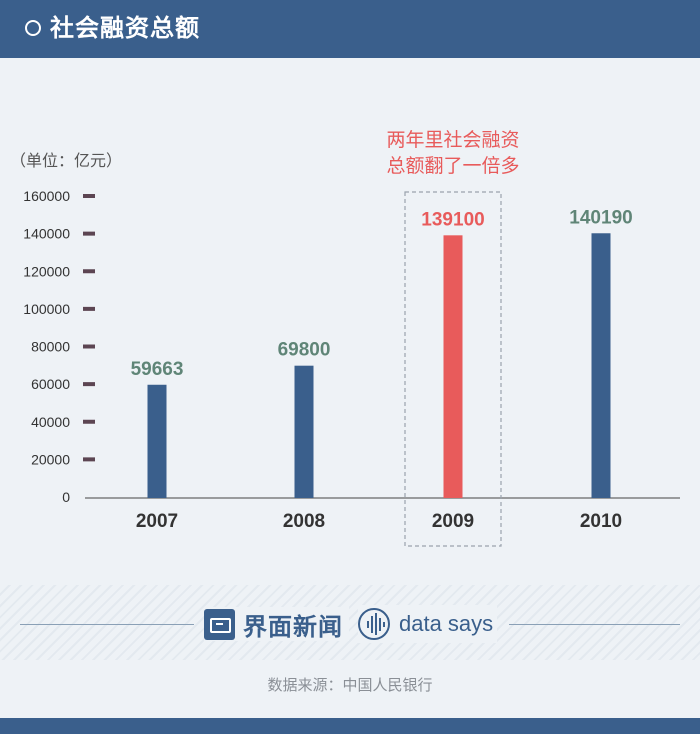 Image resolution: width=700 pixels, height=734 pixels. Describe the element at coordinates (304, 521) in the screenshot. I see `x-tick-label: 2008` at that location.